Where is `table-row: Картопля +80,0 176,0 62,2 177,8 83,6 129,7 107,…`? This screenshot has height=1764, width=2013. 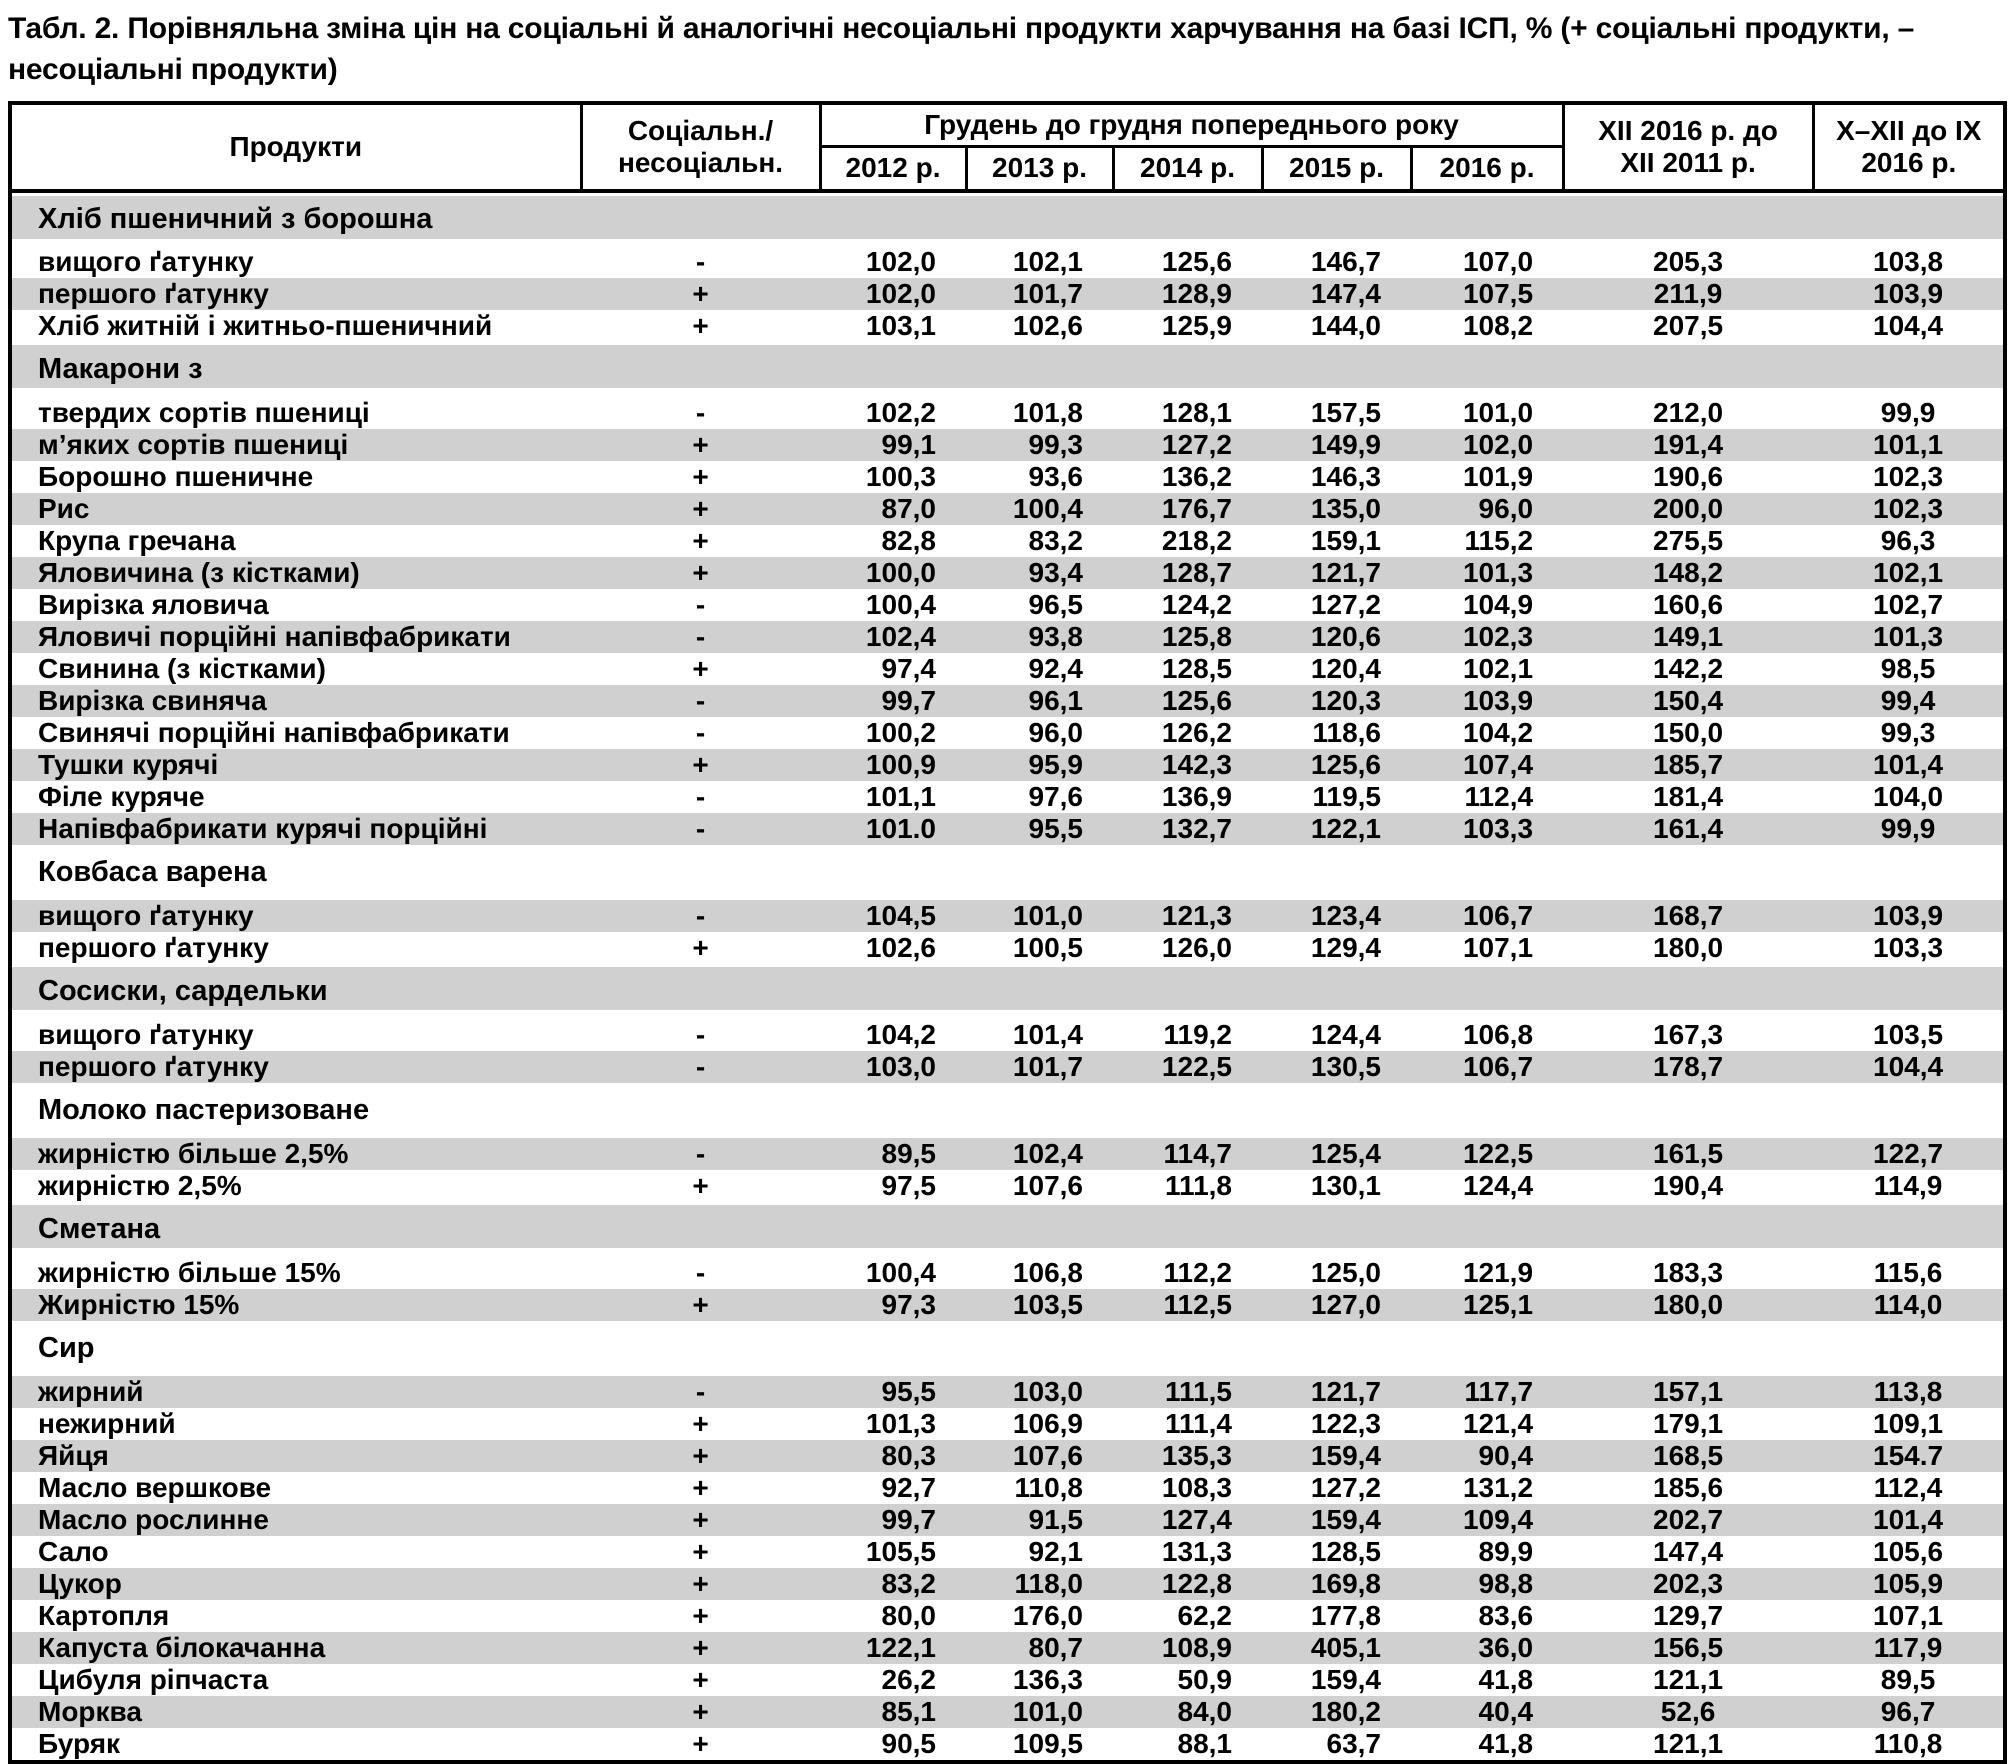
table-row: Картопля +80,0 176,0 62,2 177,8 83,6 129,7 107,… is located at coordinates (1007, 1616).